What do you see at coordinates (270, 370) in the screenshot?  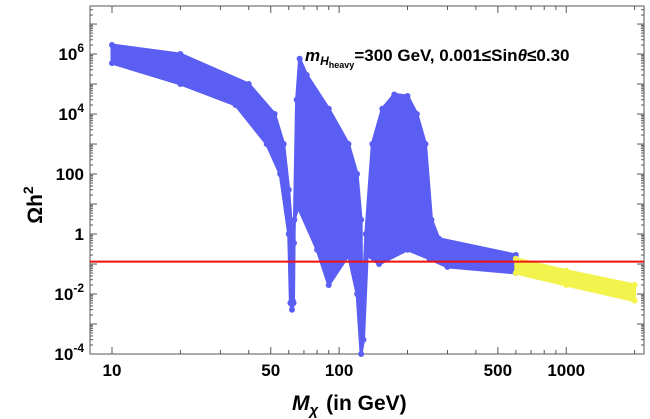 I see `x-tick-label: 50` at bounding box center [270, 370].